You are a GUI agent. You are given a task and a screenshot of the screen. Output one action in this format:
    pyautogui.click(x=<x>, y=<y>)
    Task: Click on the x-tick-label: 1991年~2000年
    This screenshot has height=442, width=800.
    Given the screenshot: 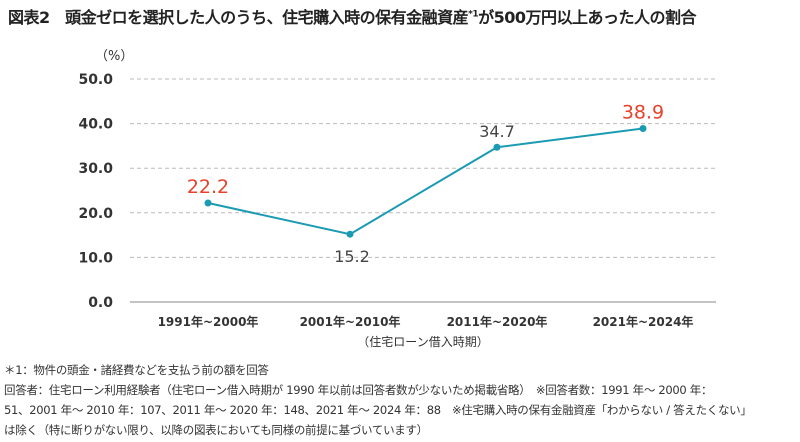 What is the action you would take?
    pyautogui.click(x=208, y=321)
    